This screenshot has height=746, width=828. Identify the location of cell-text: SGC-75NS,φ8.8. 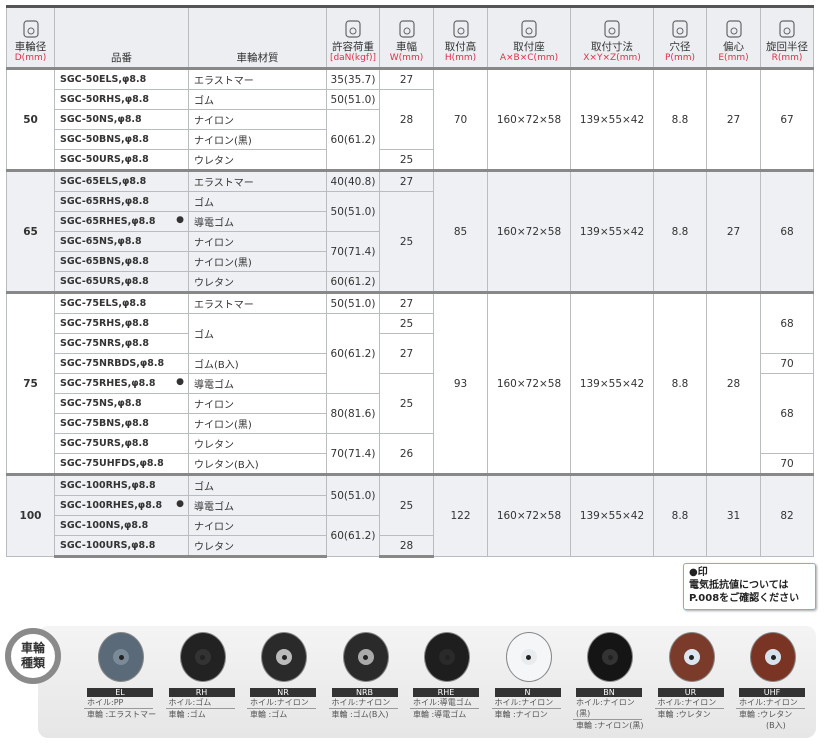
(101, 403).